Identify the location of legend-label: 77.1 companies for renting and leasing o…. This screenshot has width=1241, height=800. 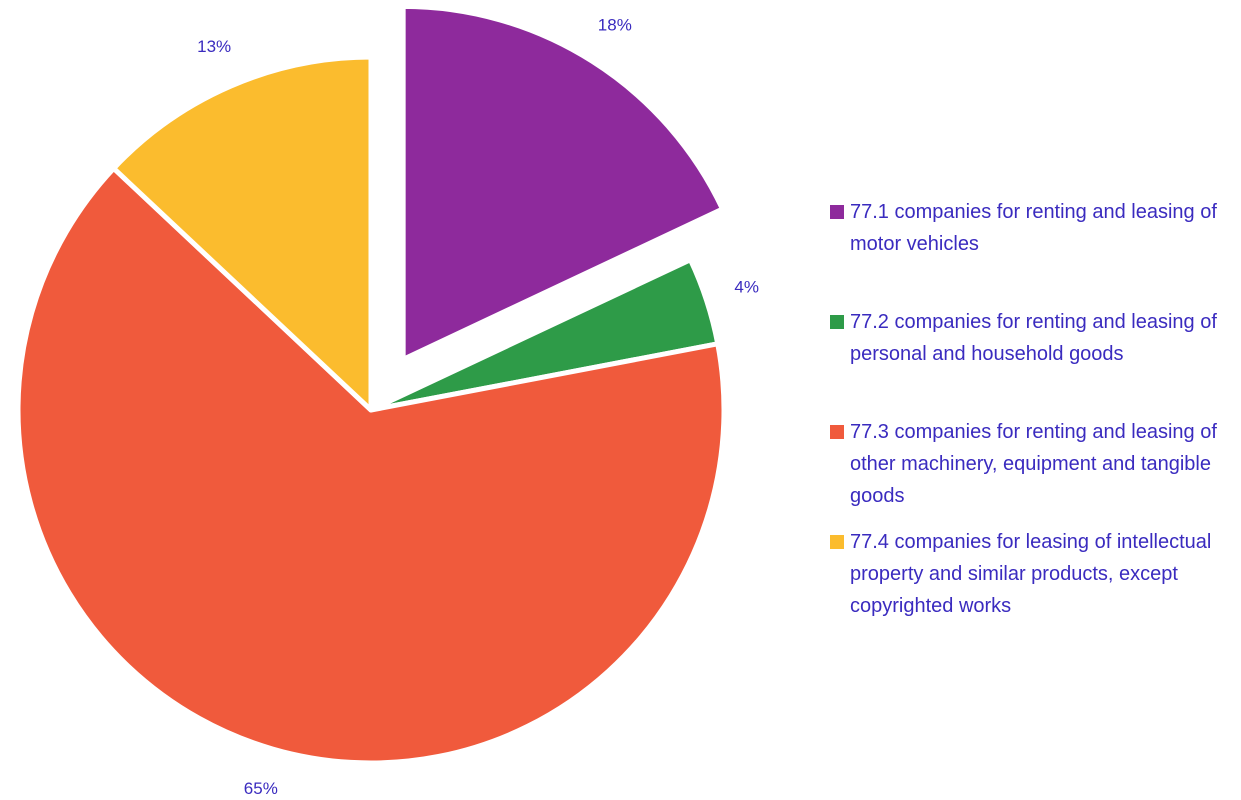
(1033, 228).